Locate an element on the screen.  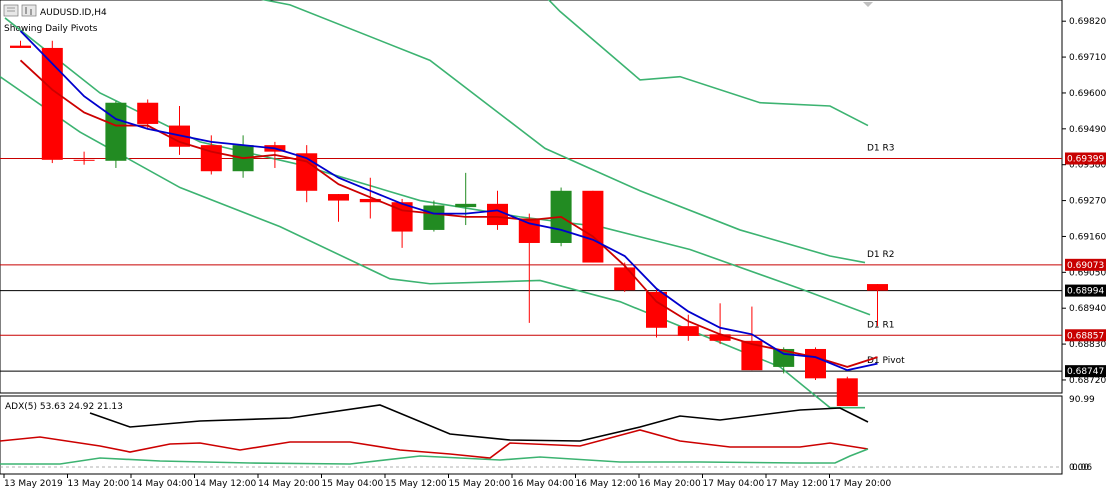
x-tick-label: 15 May 12:00 is located at coordinates (416, 484).